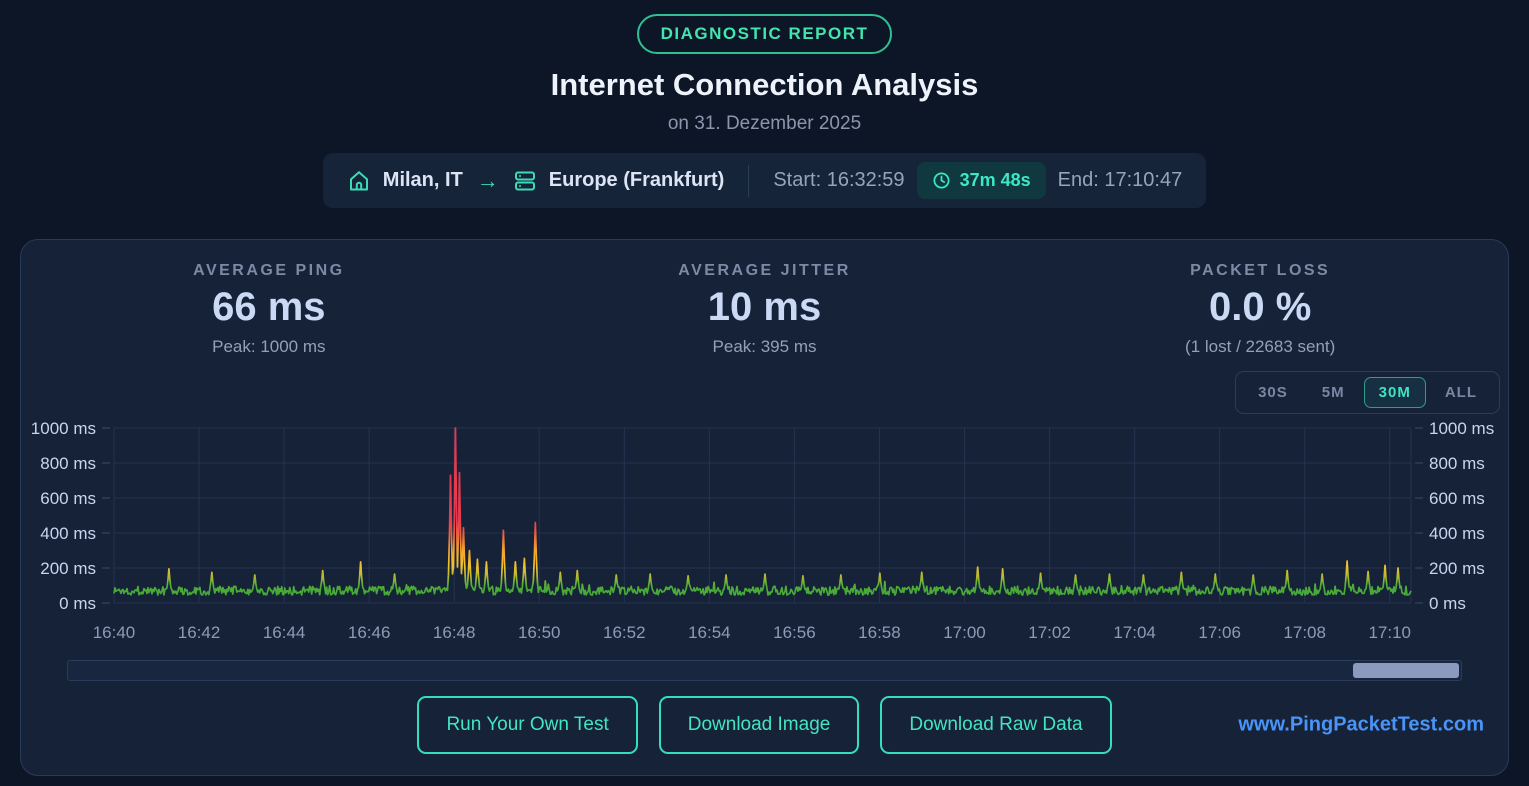  I want to click on start-time: Start: 16:32:59, so click(838, 180).